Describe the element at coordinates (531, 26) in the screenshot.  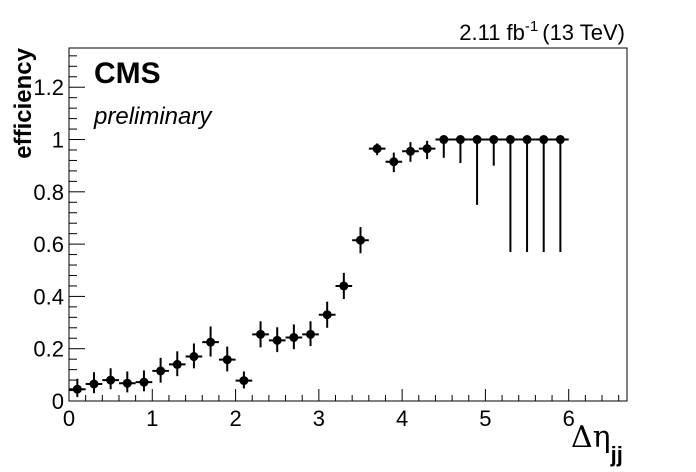
I see `luminosity-exponent: -1` at that location.